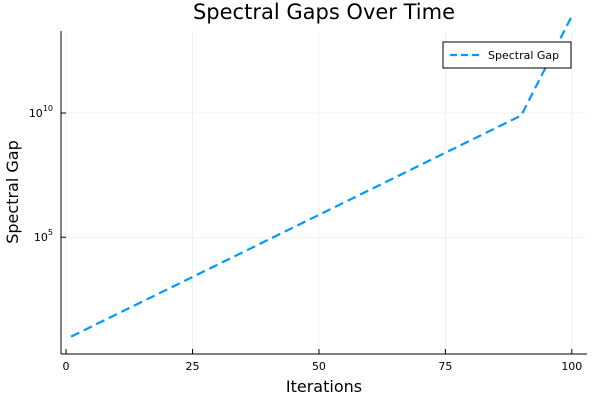 The image size is (600, 400). Describe the element at coordinates (66, 366) in the screenshot. I see `x-tick-label: 0` at that location.